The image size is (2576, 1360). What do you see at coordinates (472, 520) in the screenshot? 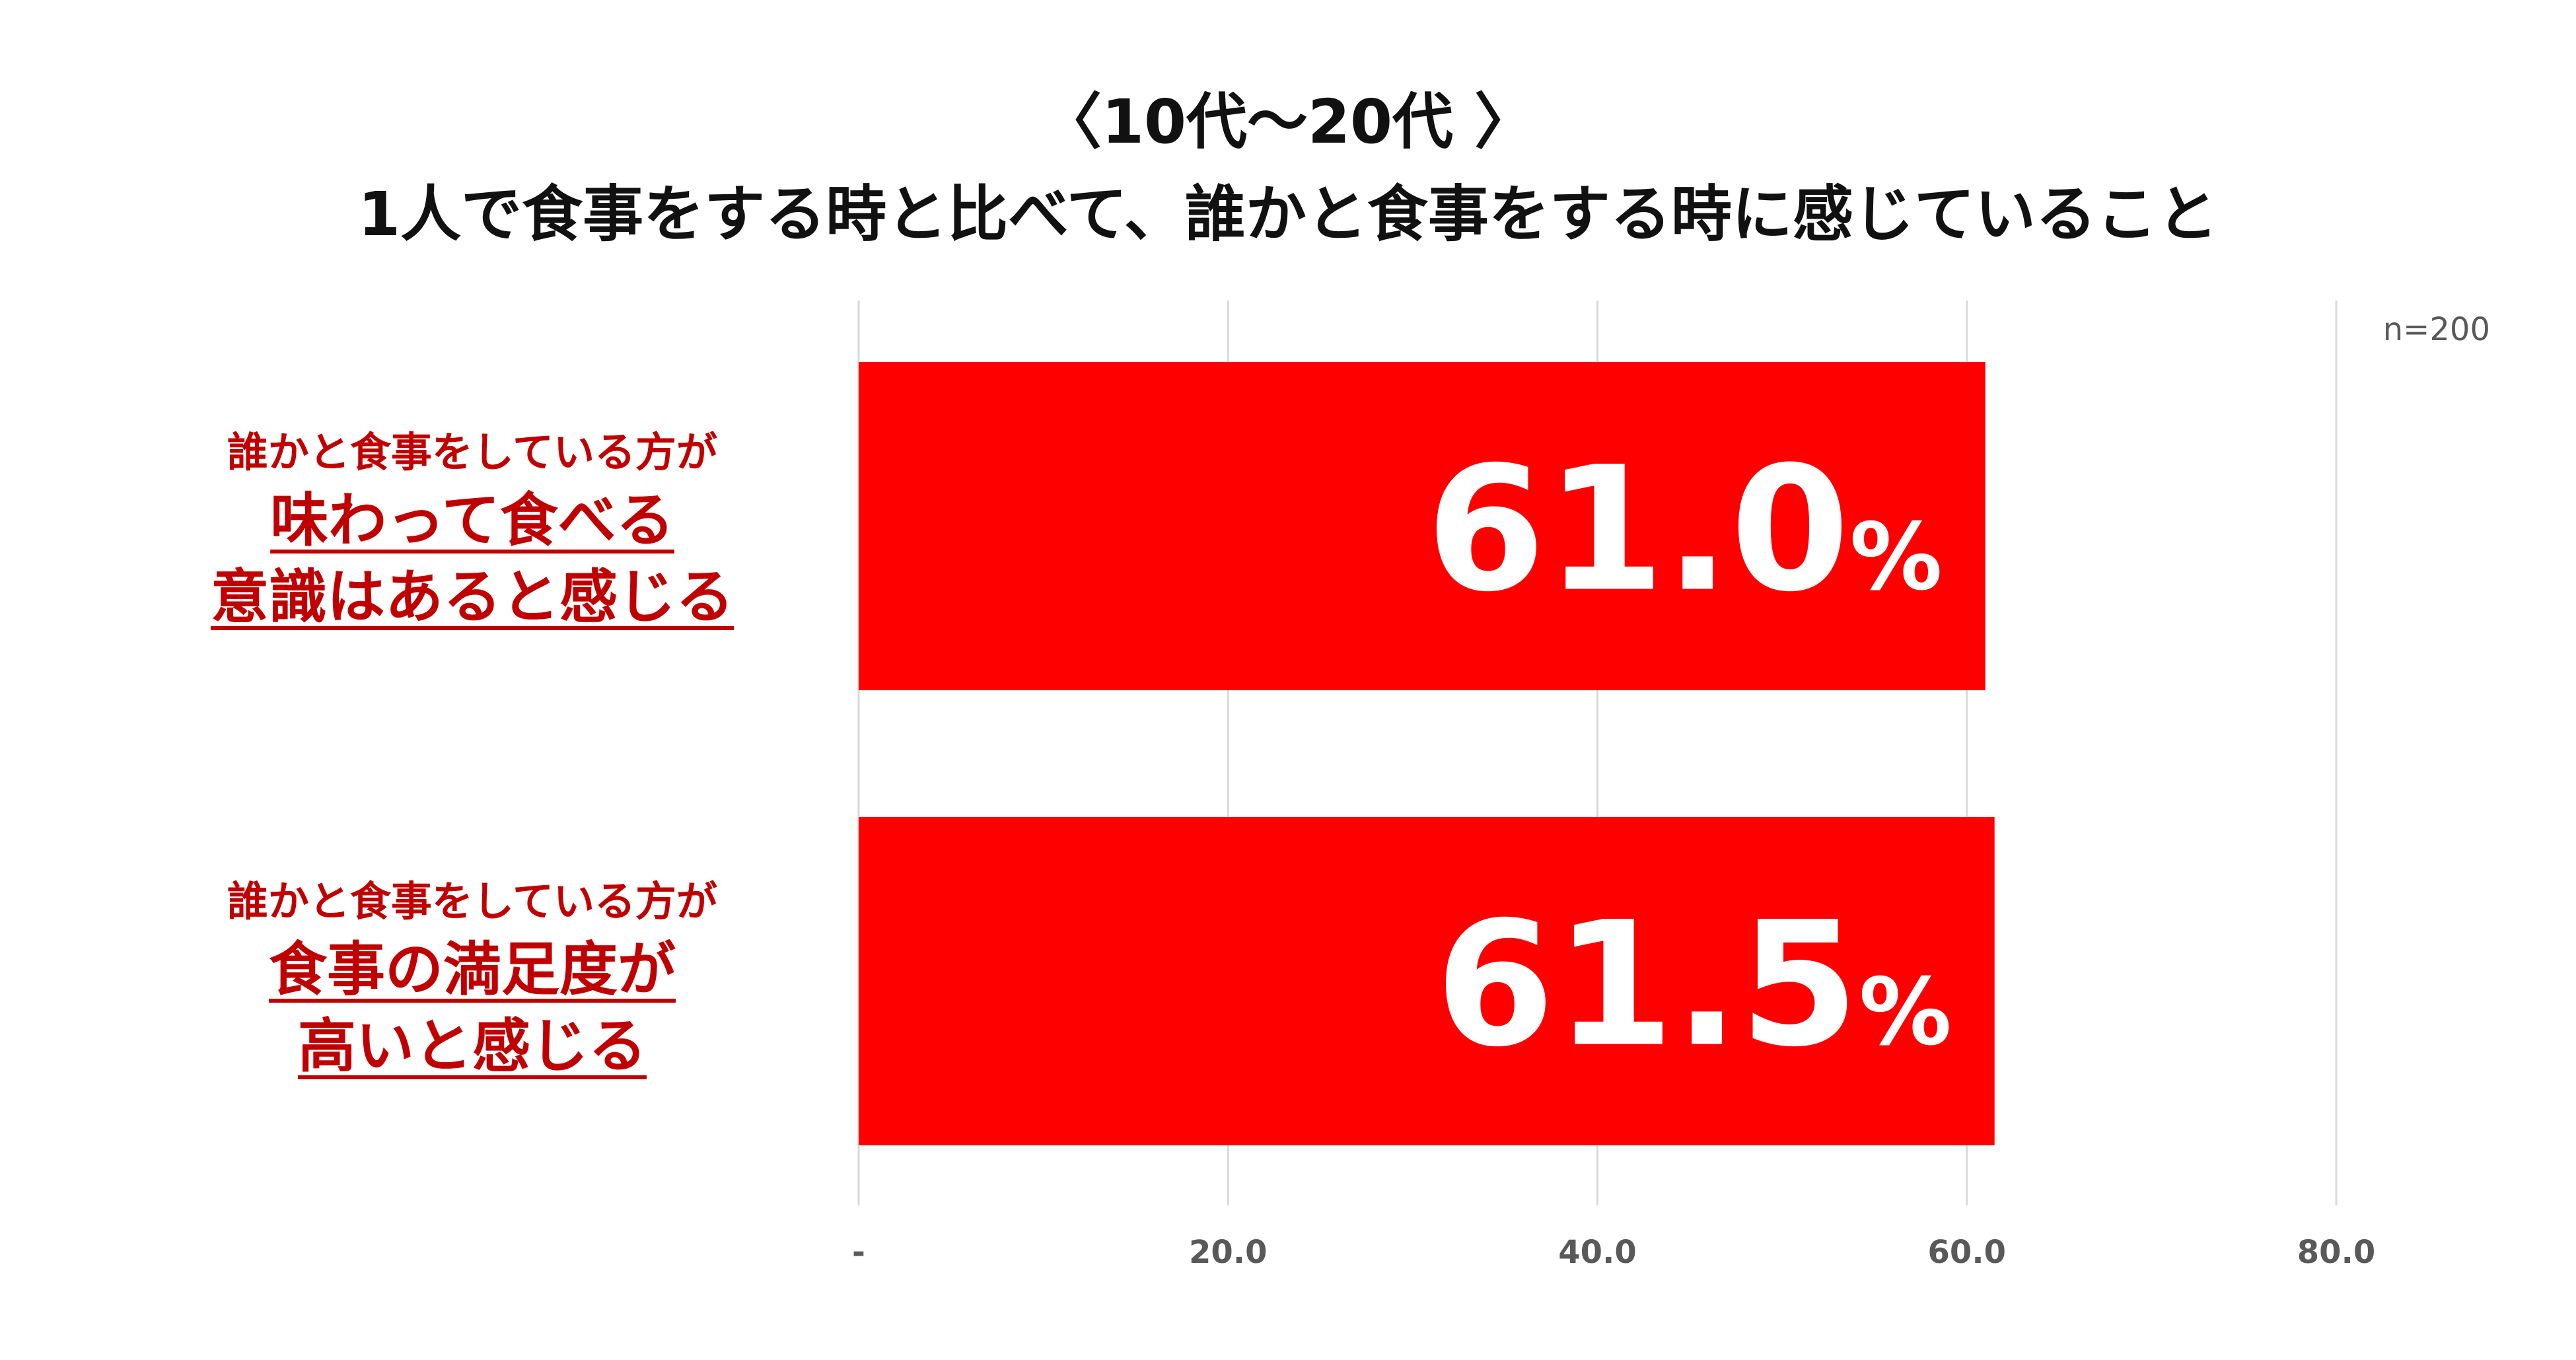
I see `category-label-0-big-1: 味わって食べる` at bounding box center [472, 520].